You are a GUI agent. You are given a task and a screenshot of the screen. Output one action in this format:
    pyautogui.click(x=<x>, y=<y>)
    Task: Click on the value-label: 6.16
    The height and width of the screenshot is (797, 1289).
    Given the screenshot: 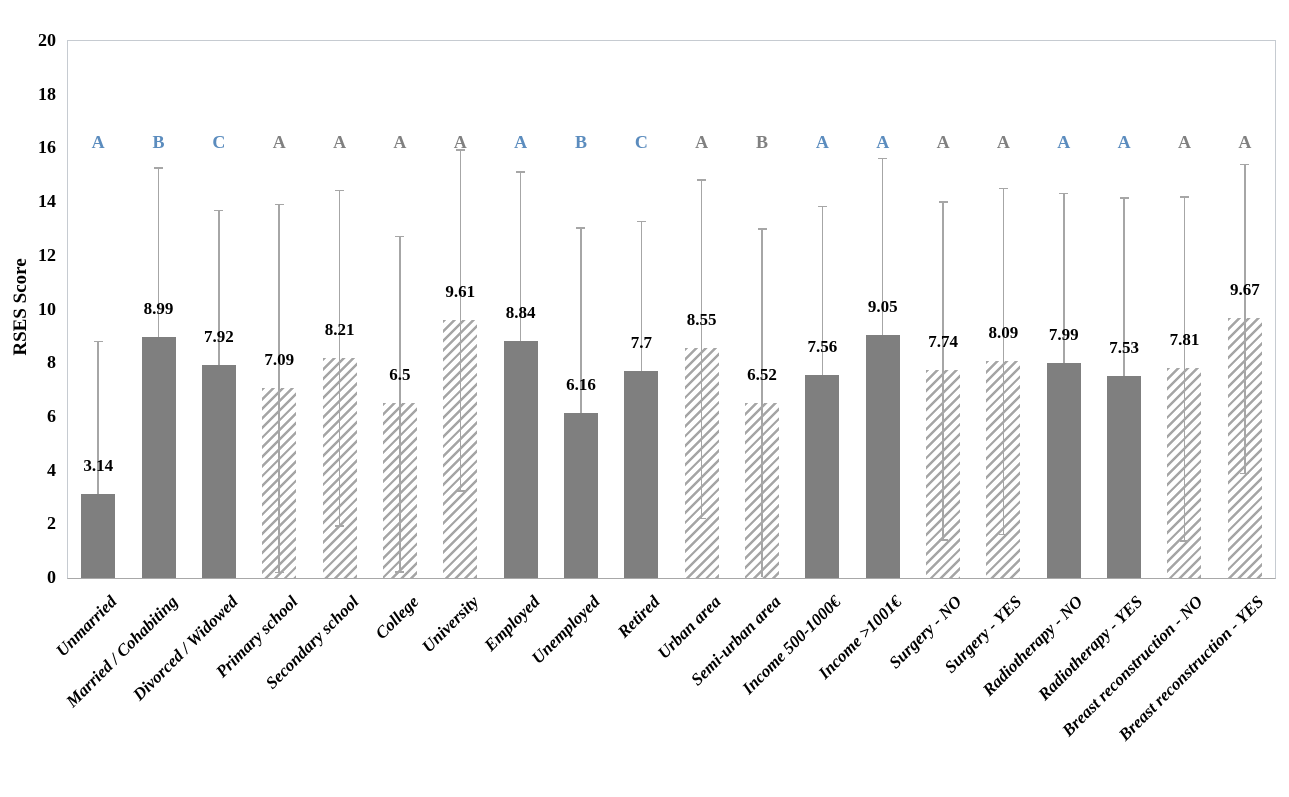 What is the action you would take?
    pyautogui.click(x=581, y=384)
    